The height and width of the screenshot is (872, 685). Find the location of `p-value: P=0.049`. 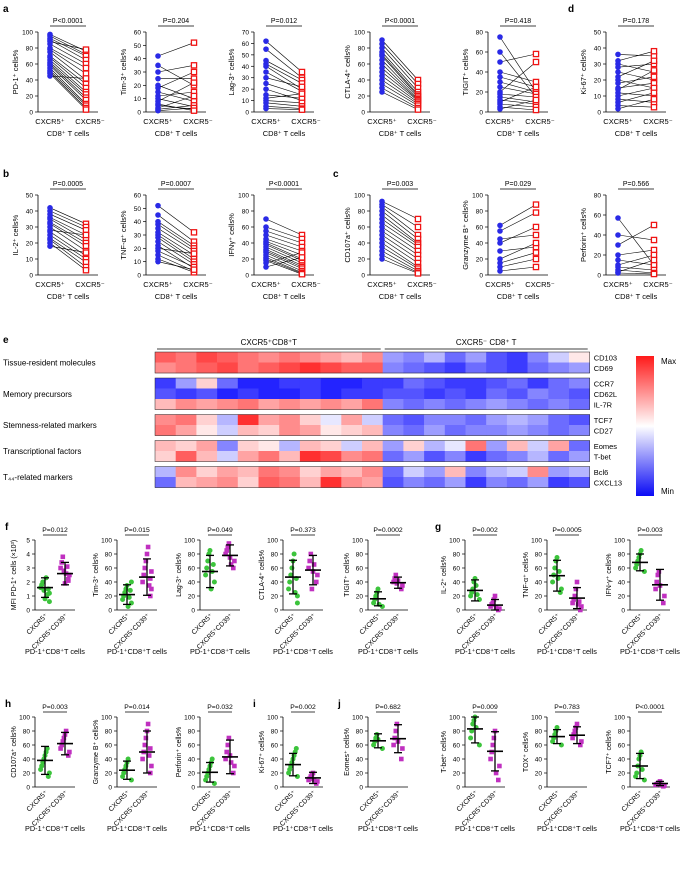

p-value: P=0.049 is located at coordinates (220, 530).